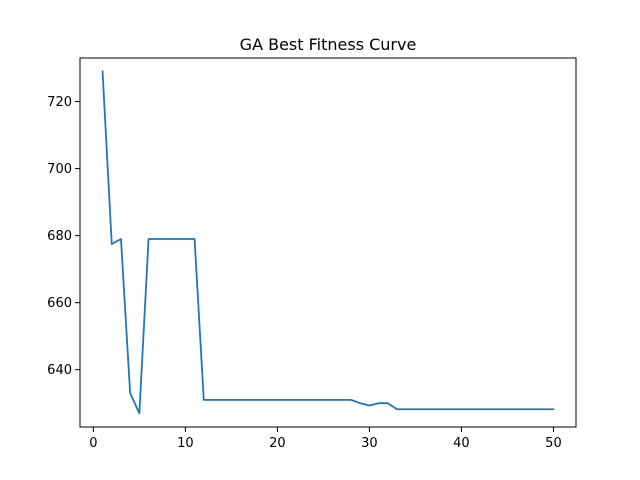  I want to click on x-tick-label: 10, so click(185, 443).